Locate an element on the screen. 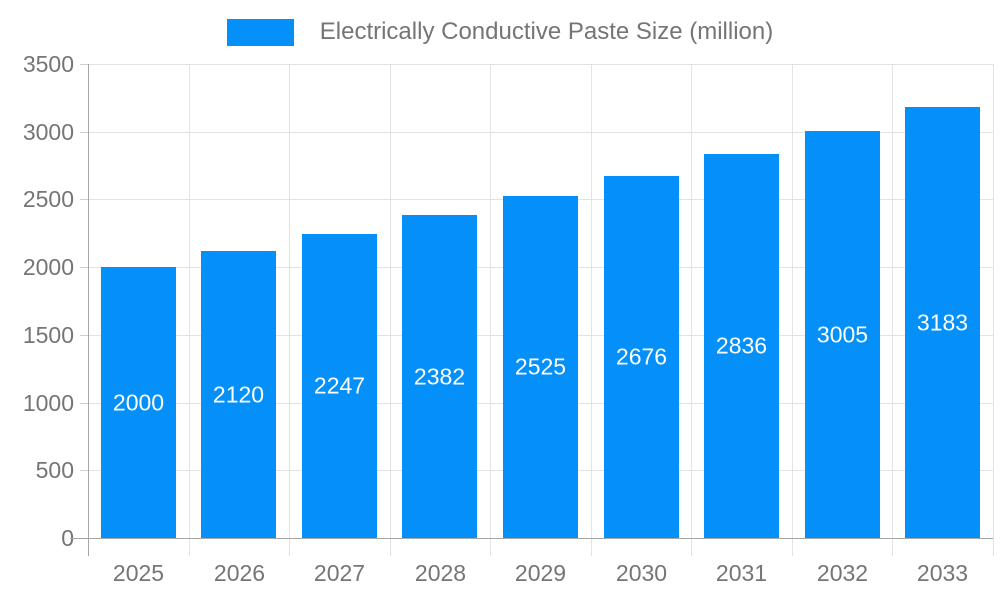  y-axis-label: 1500 is located at coordinates (48, 335).